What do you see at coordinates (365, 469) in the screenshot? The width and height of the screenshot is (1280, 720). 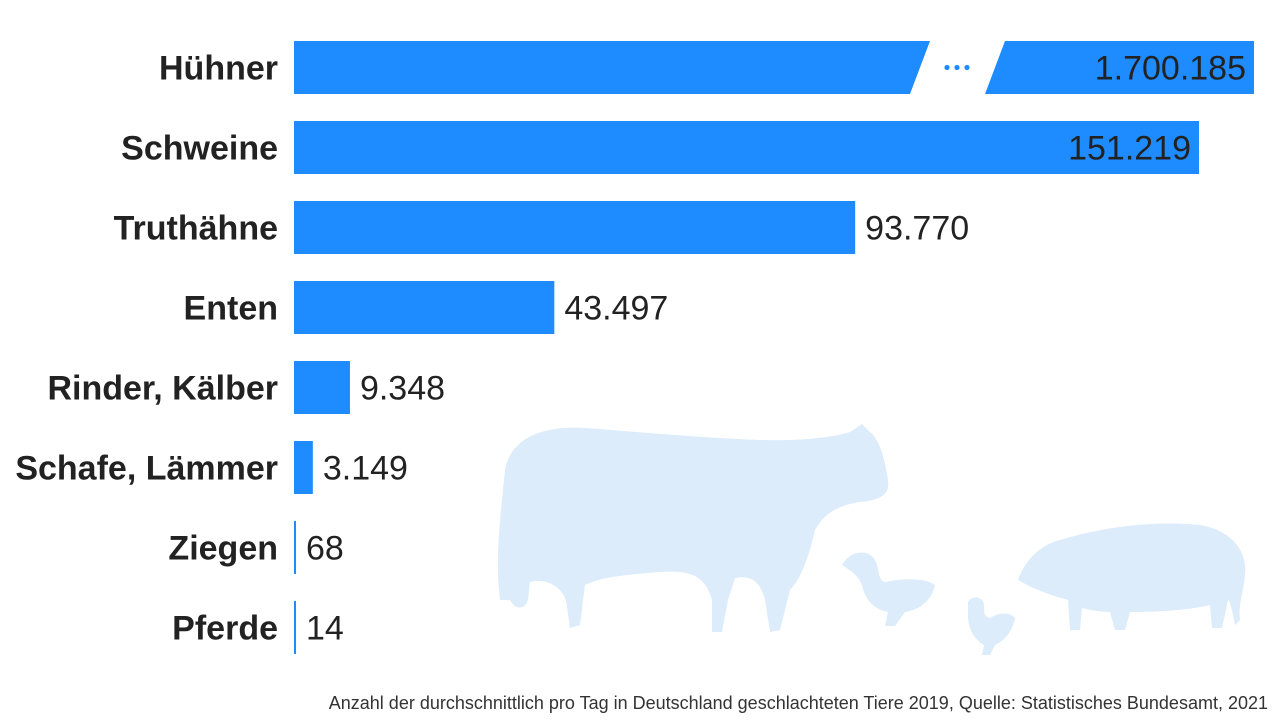 I see `value-label-schafe-laemmer: 3.149` at bounding box center [365, 469].